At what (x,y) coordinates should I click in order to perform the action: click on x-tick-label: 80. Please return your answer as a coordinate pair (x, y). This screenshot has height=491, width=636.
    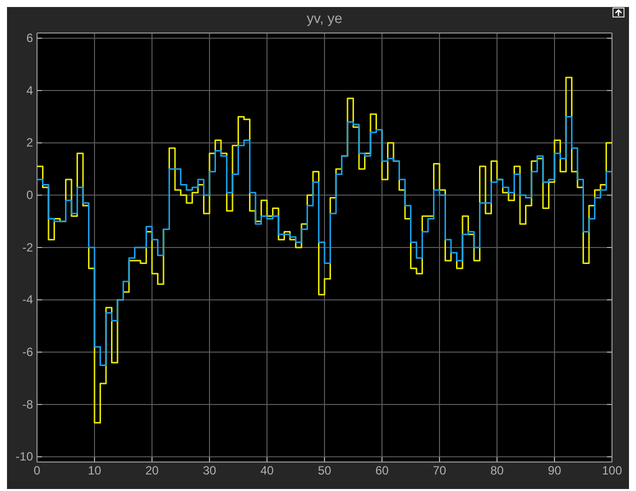
    Looking at the image, I should click on (497, 471).